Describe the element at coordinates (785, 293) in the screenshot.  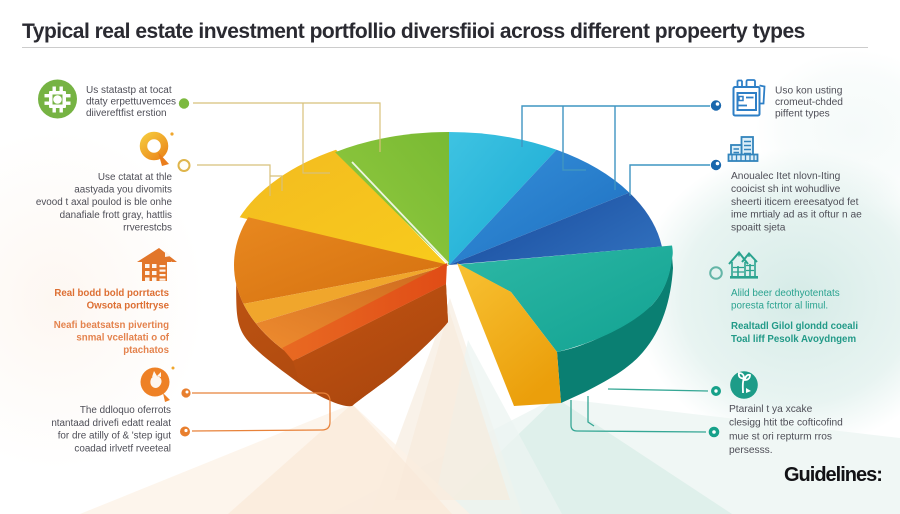
I see `svg-text: Alild beer deothyotentats` at that location.